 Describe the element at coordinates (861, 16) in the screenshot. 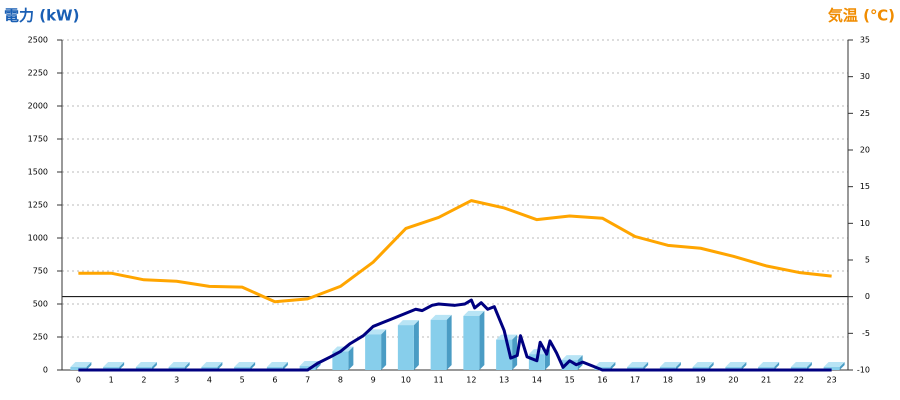

I see `y2-axis-title: 気温 (℃)` at that location.